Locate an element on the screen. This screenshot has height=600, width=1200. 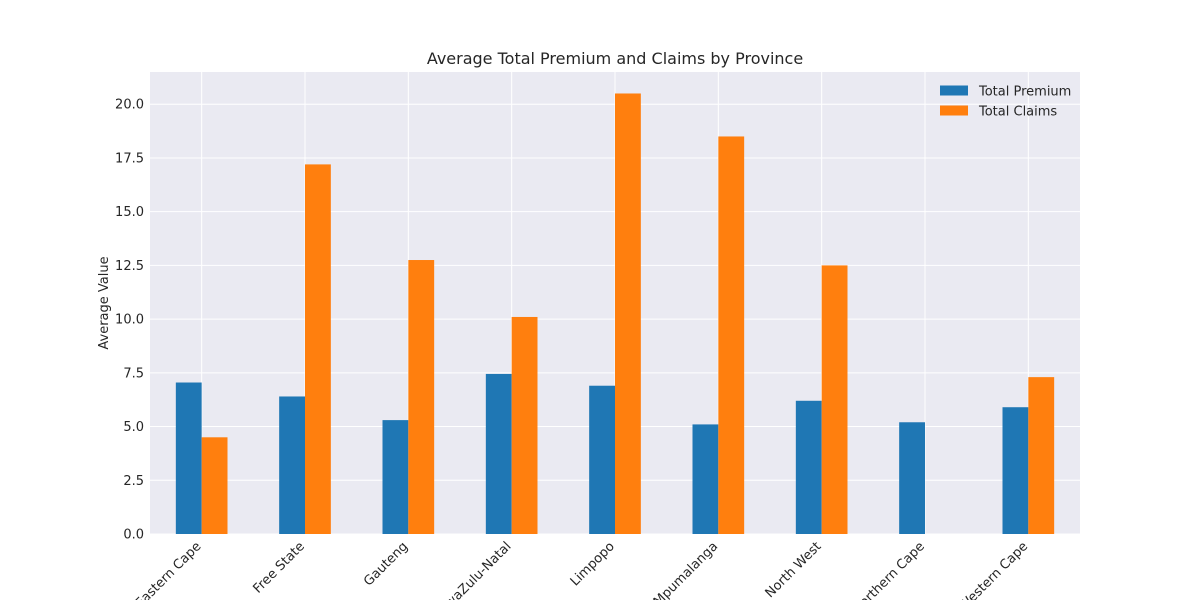
x-tick-label: Free State is located at coordinates (278, 567).